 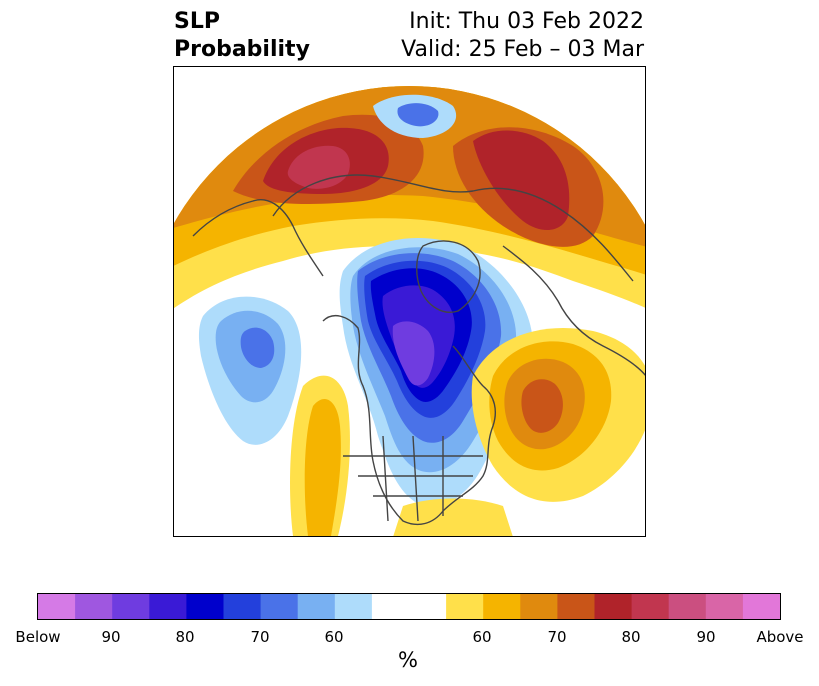 What do you see at coordinates (780, 637) in the screenshot?
I see `colorbar-tick-label: Above` at bounding box center [780, 637].